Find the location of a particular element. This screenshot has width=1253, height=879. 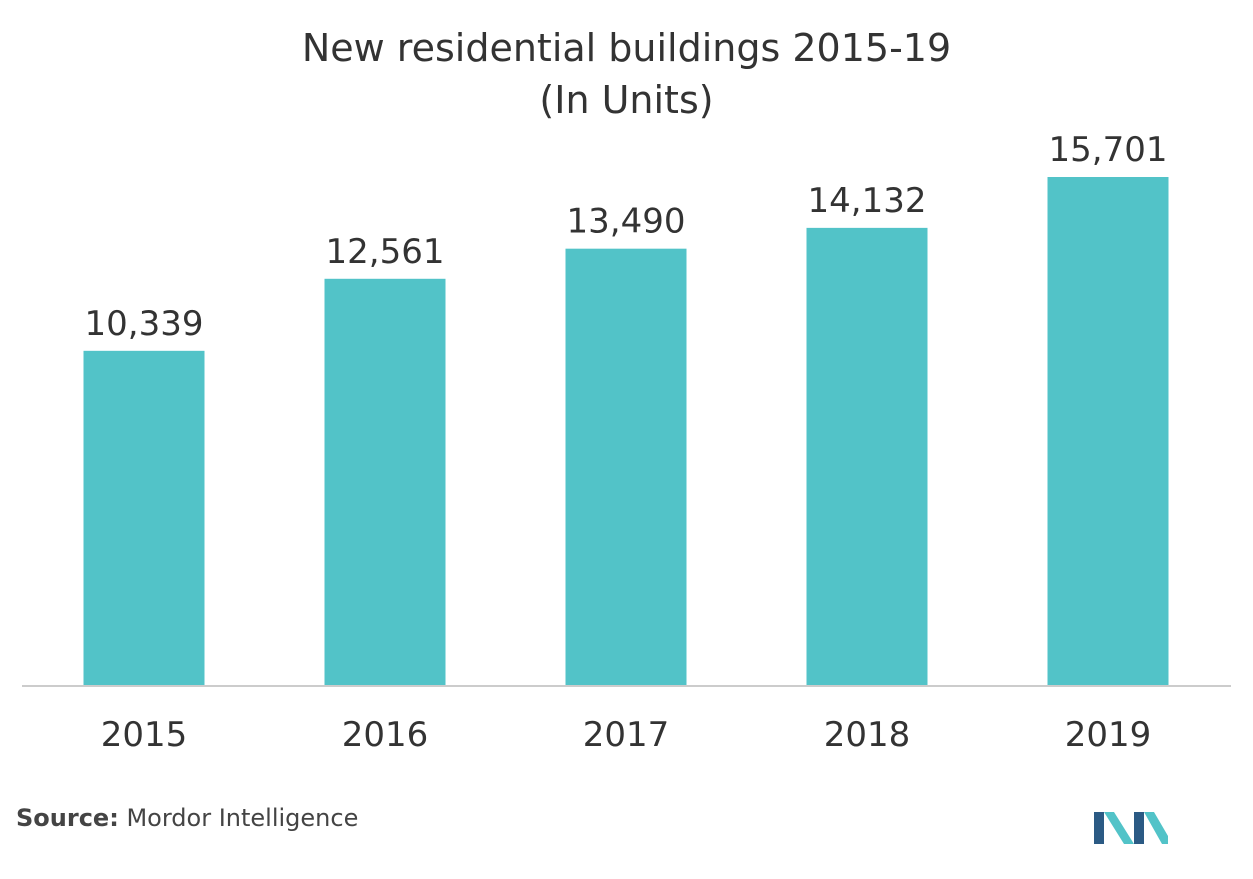

bar-2015 is located at coordinates (144, 518).